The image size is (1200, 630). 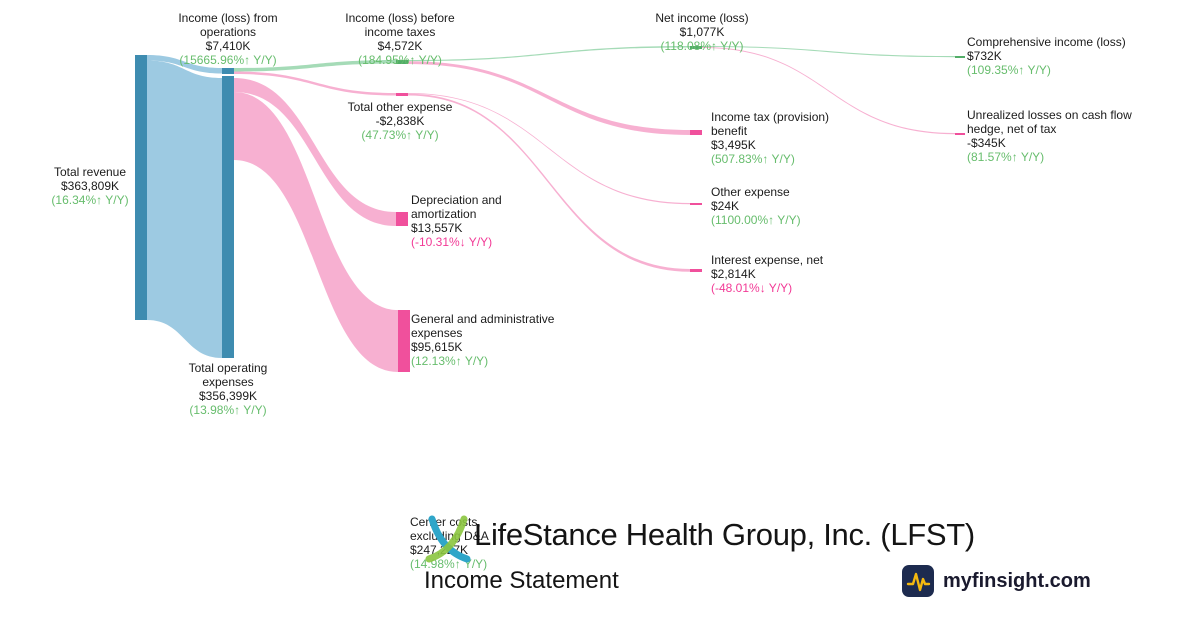 I want to click on node-yoy: (15665.96%↑ Y/Y), so click(x=228, y=59).